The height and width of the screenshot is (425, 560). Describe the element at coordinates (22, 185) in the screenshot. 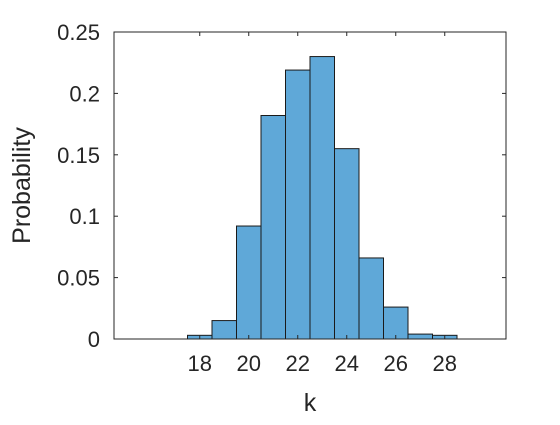

I see `y-axis-label: Probability` at that location.